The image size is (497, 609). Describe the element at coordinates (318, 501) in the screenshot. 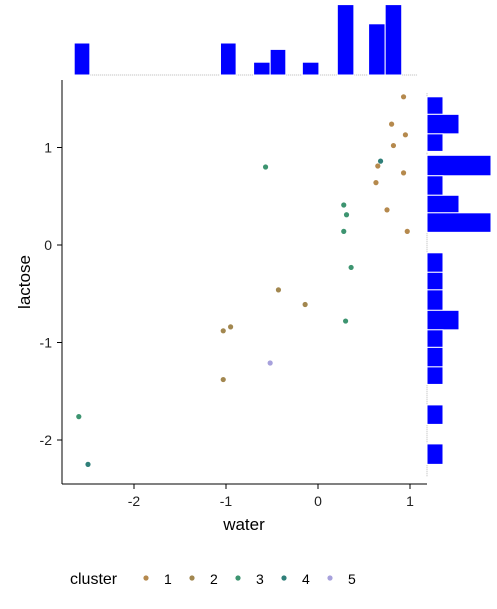

I see `x-tick-label: 0` at that location.